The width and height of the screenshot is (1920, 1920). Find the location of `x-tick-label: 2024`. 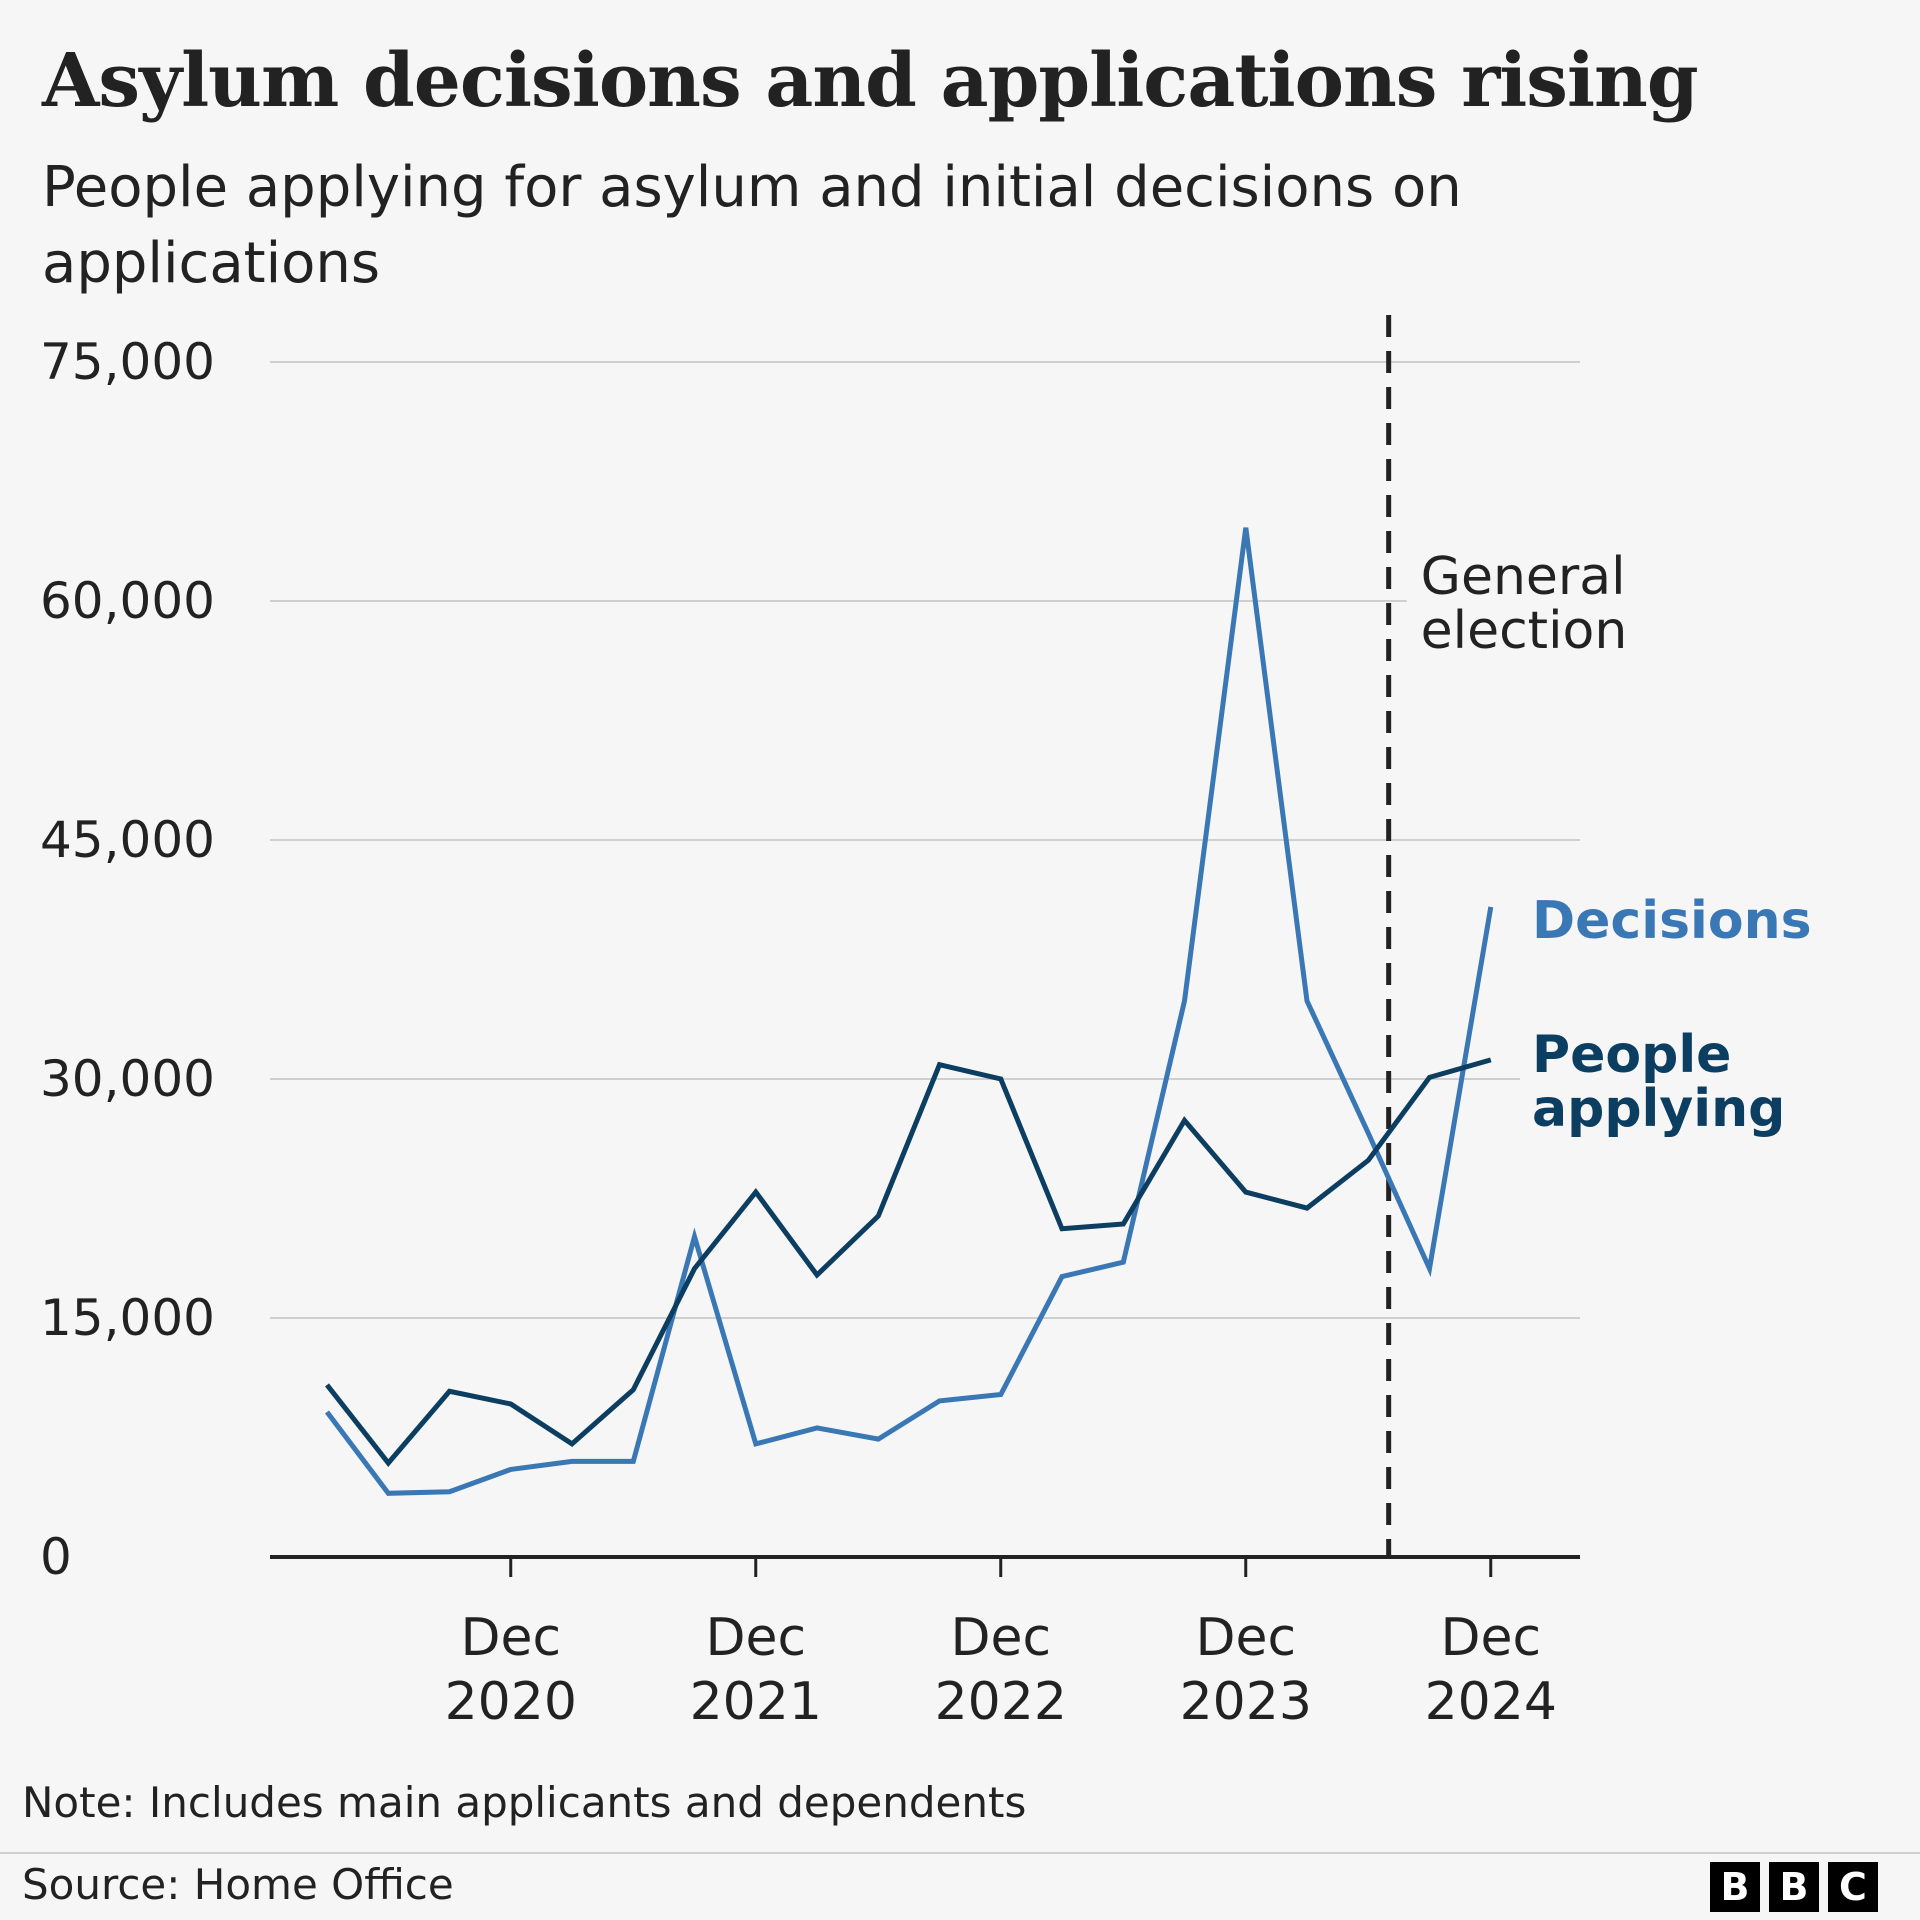

x-tick-label: 2024 is located at coordinates (1491, 1696).